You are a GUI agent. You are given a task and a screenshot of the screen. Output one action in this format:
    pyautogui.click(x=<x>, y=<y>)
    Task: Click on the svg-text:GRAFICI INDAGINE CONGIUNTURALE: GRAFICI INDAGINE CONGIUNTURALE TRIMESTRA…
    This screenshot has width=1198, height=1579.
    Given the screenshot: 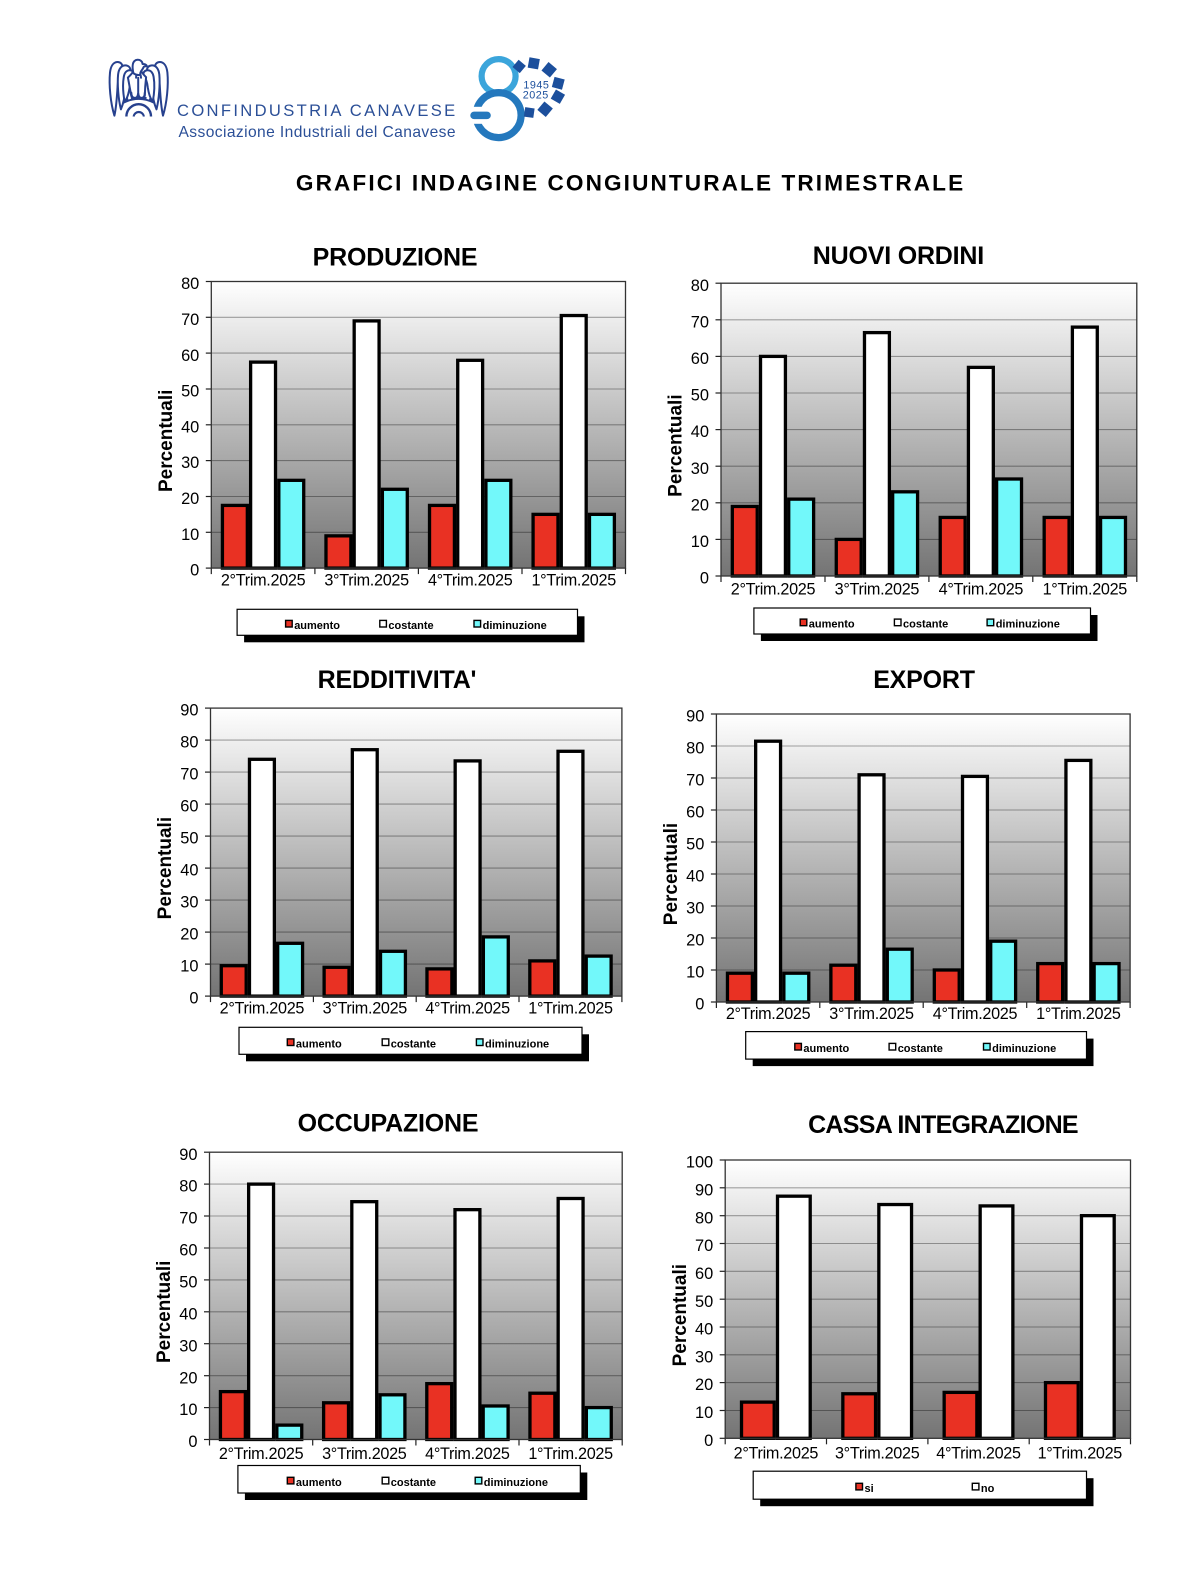 What is the action you would take?
    pyautogui.click(x=630, y=183)
    